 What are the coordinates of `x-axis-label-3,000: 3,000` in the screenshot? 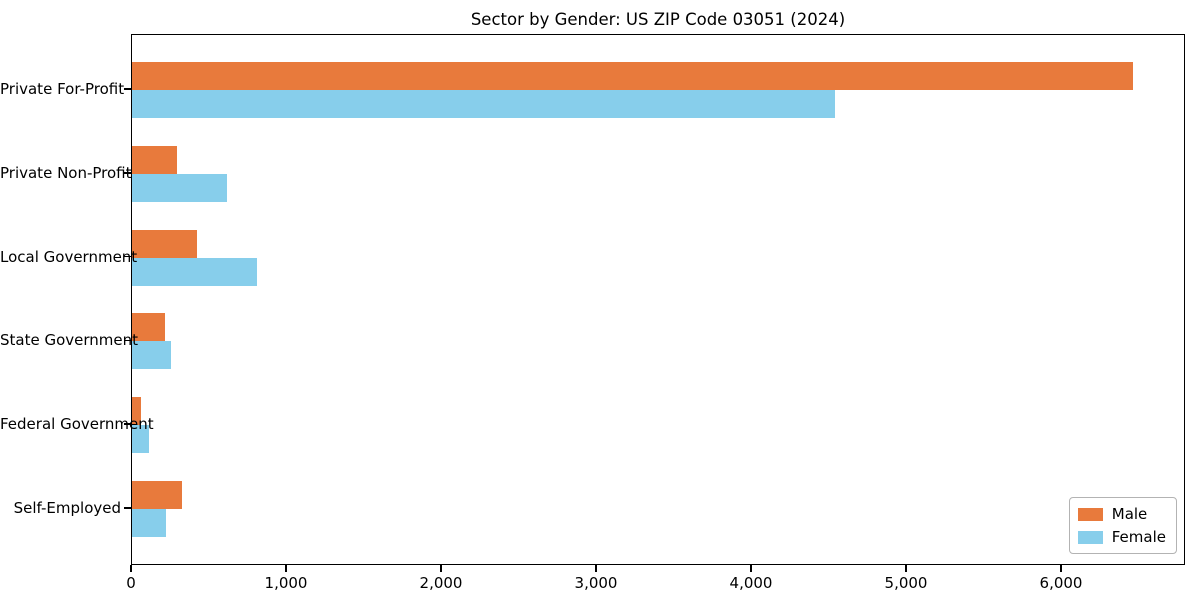 It's located at (596, 583).